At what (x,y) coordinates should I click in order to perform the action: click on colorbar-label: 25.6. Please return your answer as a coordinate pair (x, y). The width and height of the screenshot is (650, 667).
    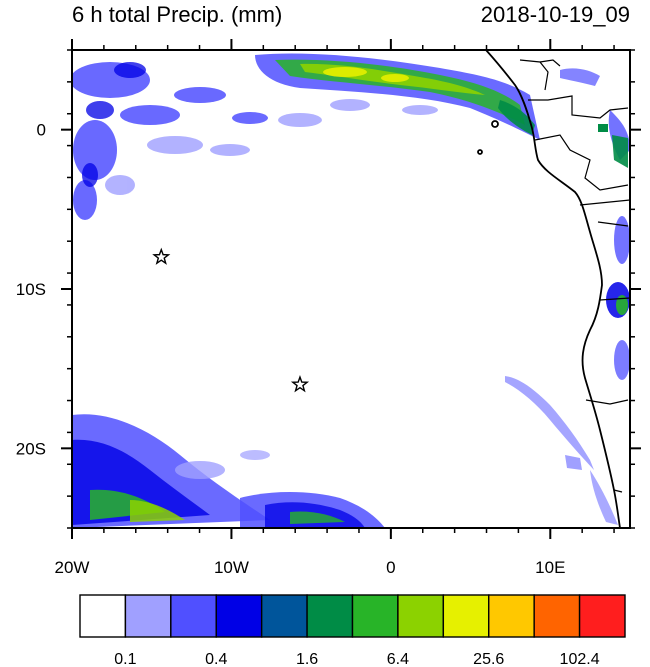
    Looking at the image, I should click on (488, 659).